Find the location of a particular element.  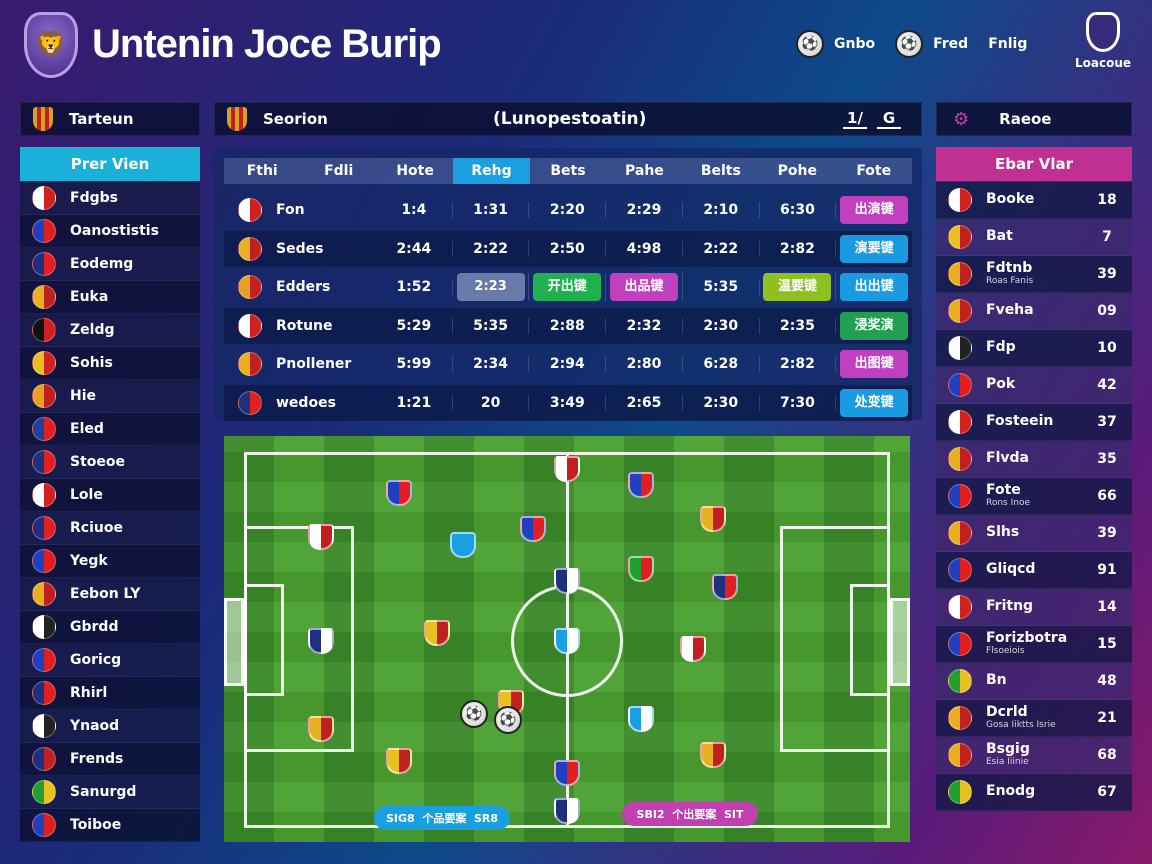

right-panel-header: ⚙ Raeoe is located at coordinates (1034, 119).